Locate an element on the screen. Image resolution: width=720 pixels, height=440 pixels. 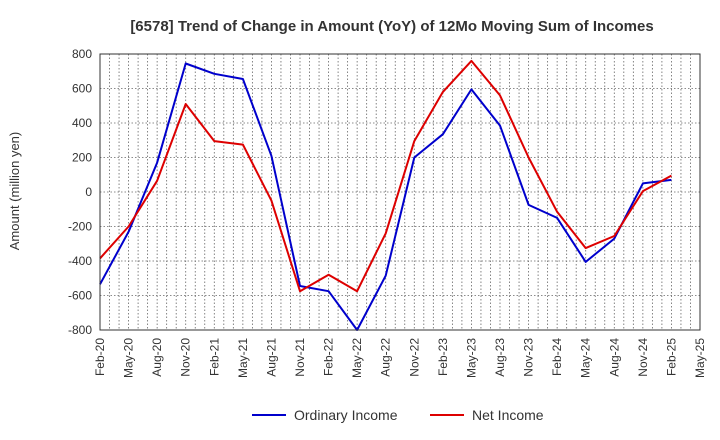
x-tick-label: Feb-25 is located at coordinates (671, 357).